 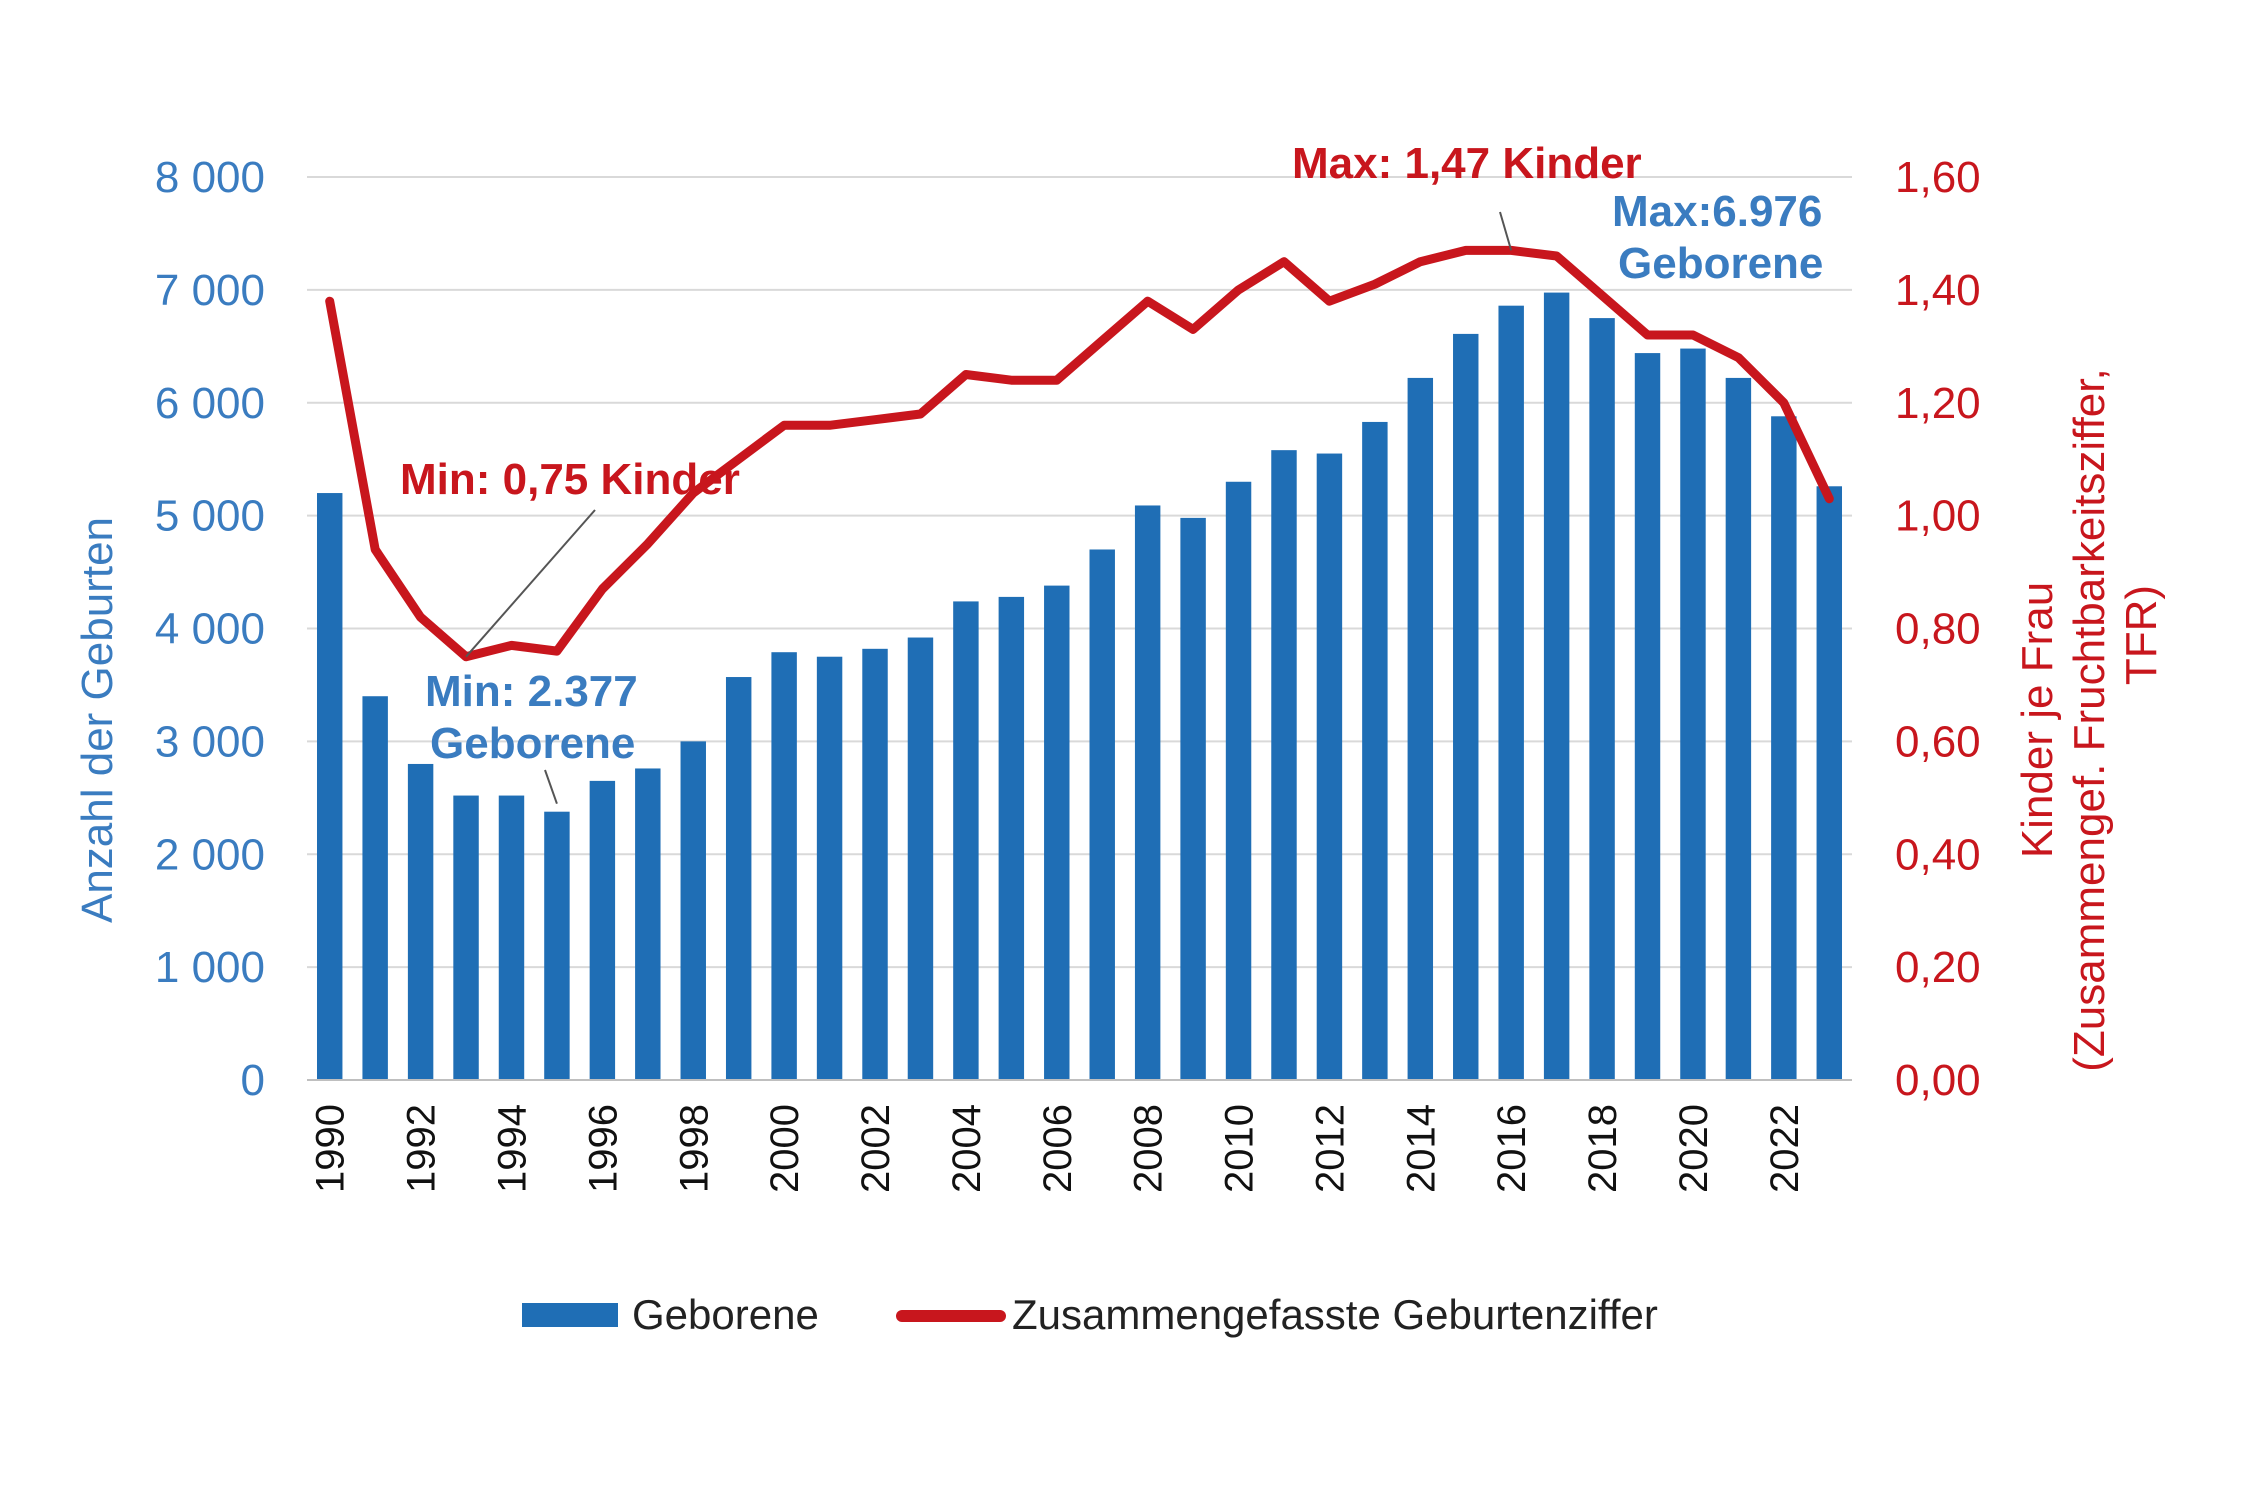 What do you see at coordinates (875, 864) in the screenshot?
I see `bar-2002` at bounding box center [875, 864].